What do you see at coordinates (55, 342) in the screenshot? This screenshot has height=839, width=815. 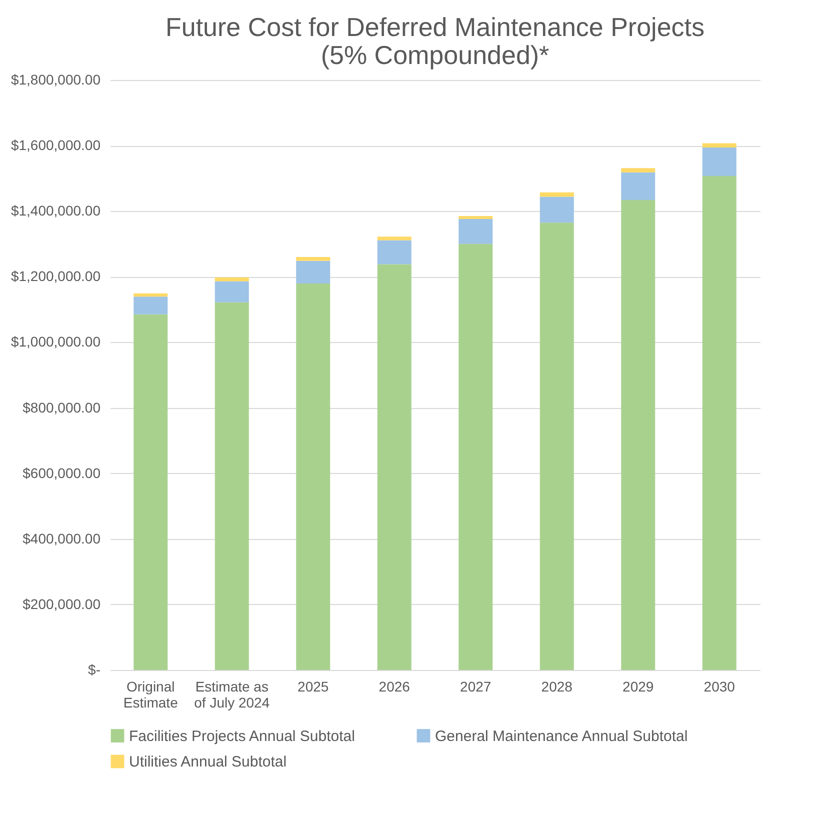 I see `y-tick-label: $1,000,000.00` at bounding box center [55, 342].